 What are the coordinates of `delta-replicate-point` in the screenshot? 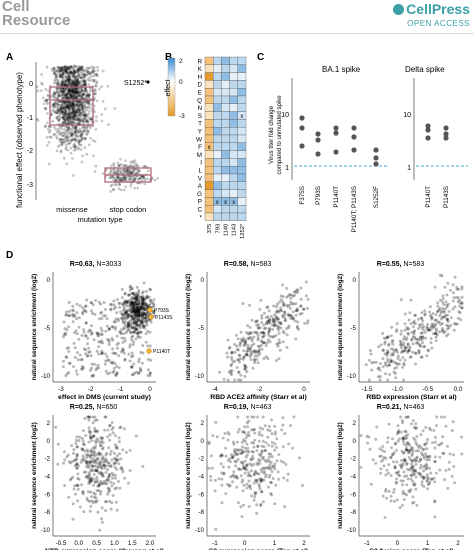 It's located at (446, 138).